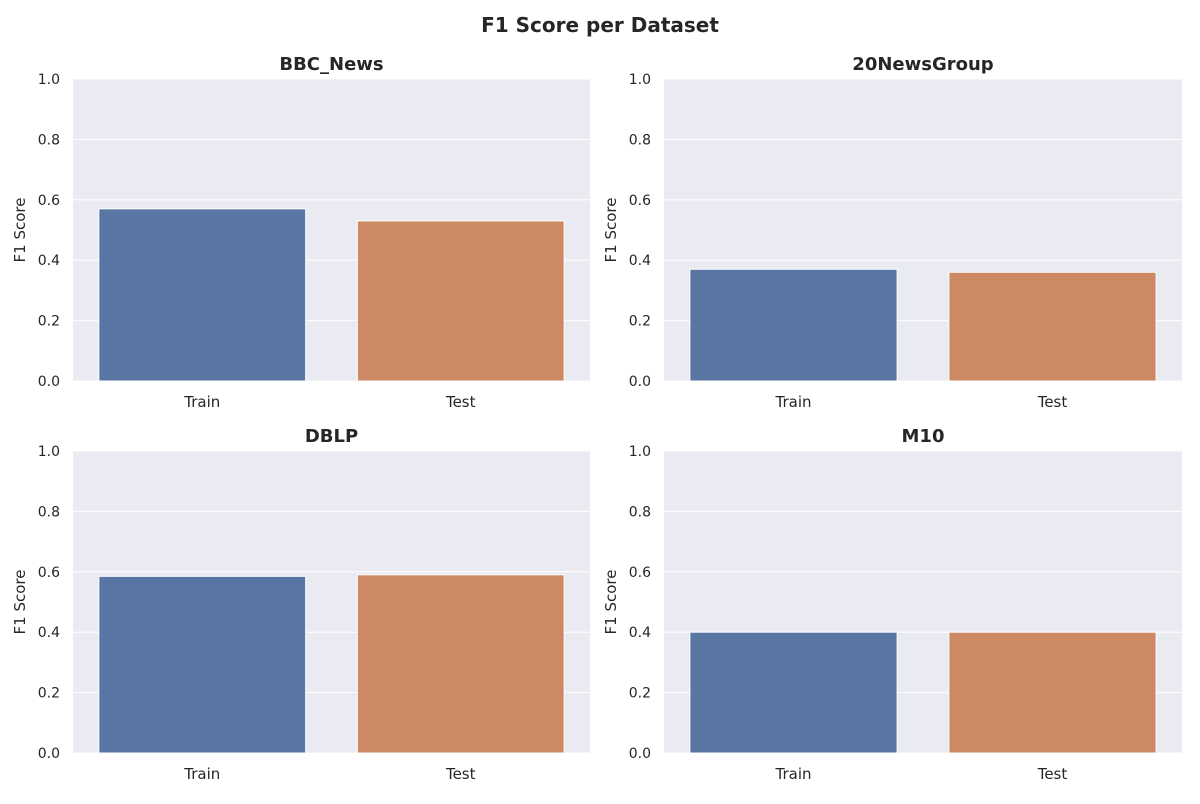 The image size is (1200, 804). What do you see at coordinates (923, 436) in the screenshot?
I see `subplot-title: M10` at bounding box center [923, 436].